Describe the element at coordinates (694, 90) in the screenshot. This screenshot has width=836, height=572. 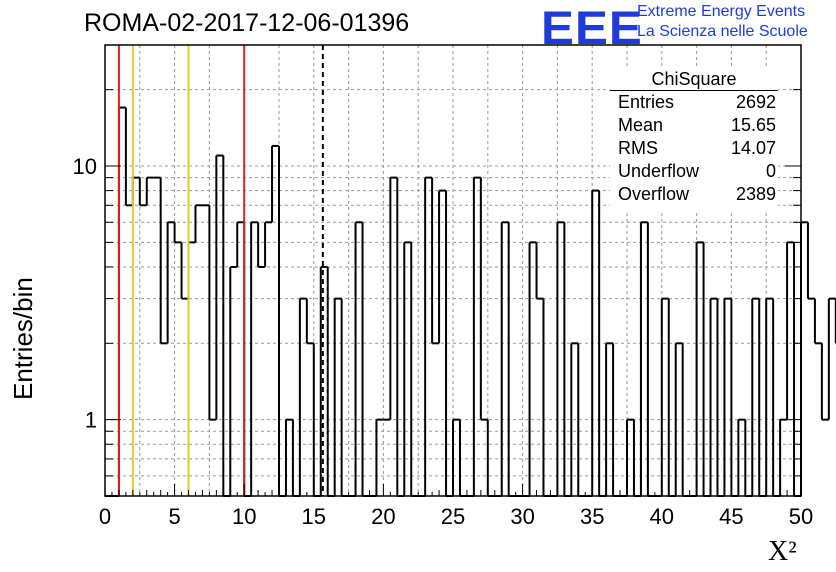
I see `stats-title-underline` at that location.